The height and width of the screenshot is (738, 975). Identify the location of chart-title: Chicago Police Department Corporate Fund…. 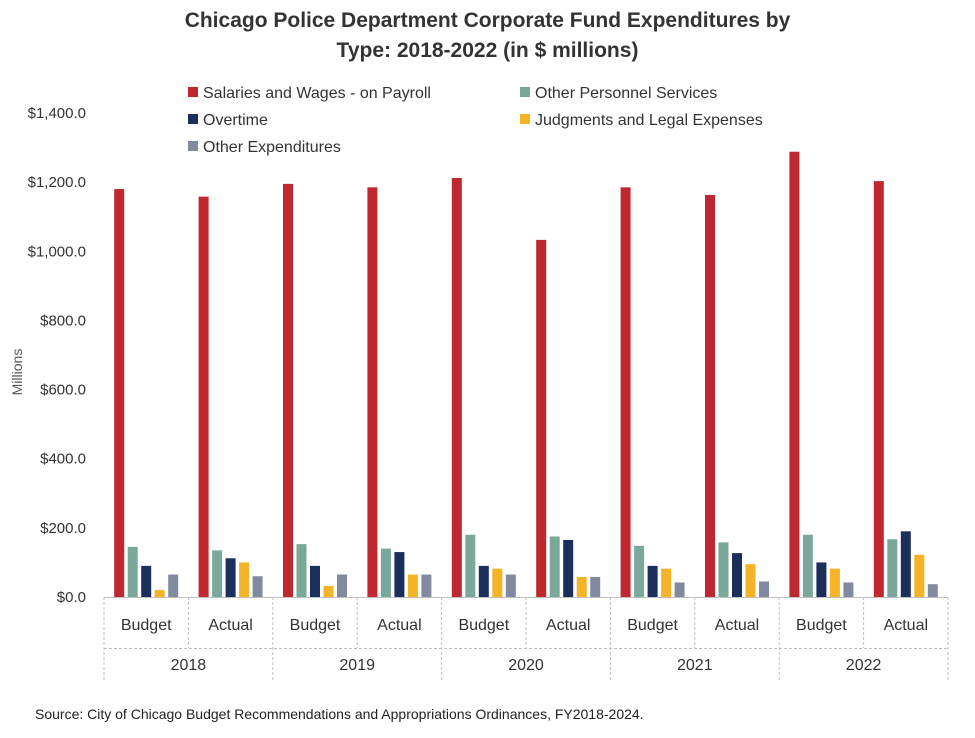
(487, 36).